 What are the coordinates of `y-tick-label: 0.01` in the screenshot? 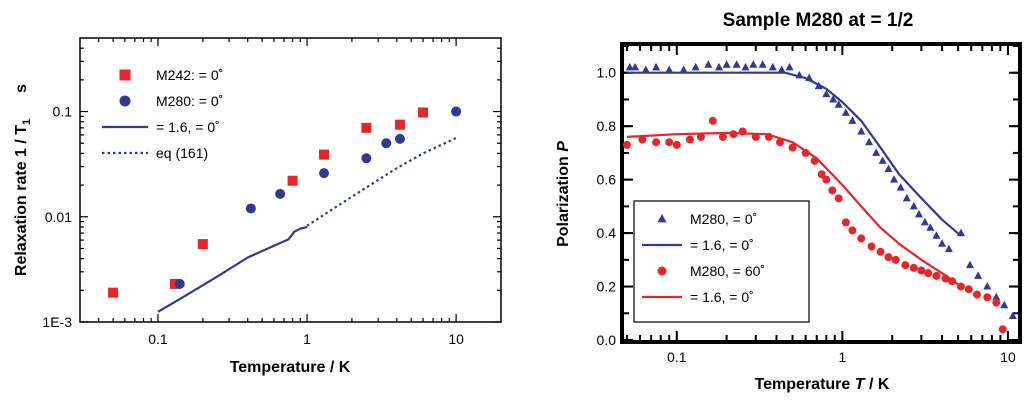 It's located at (58, 217).